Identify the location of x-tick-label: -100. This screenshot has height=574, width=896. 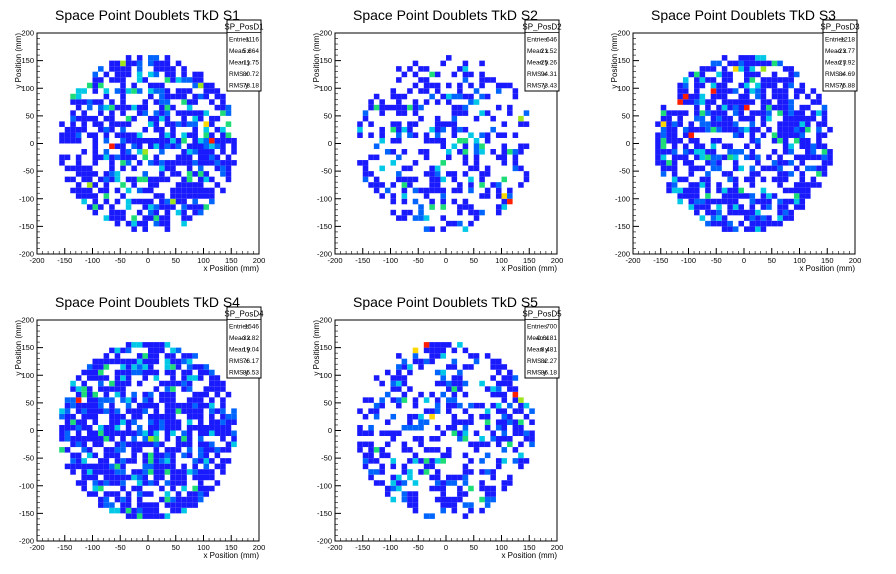
(92, 260).